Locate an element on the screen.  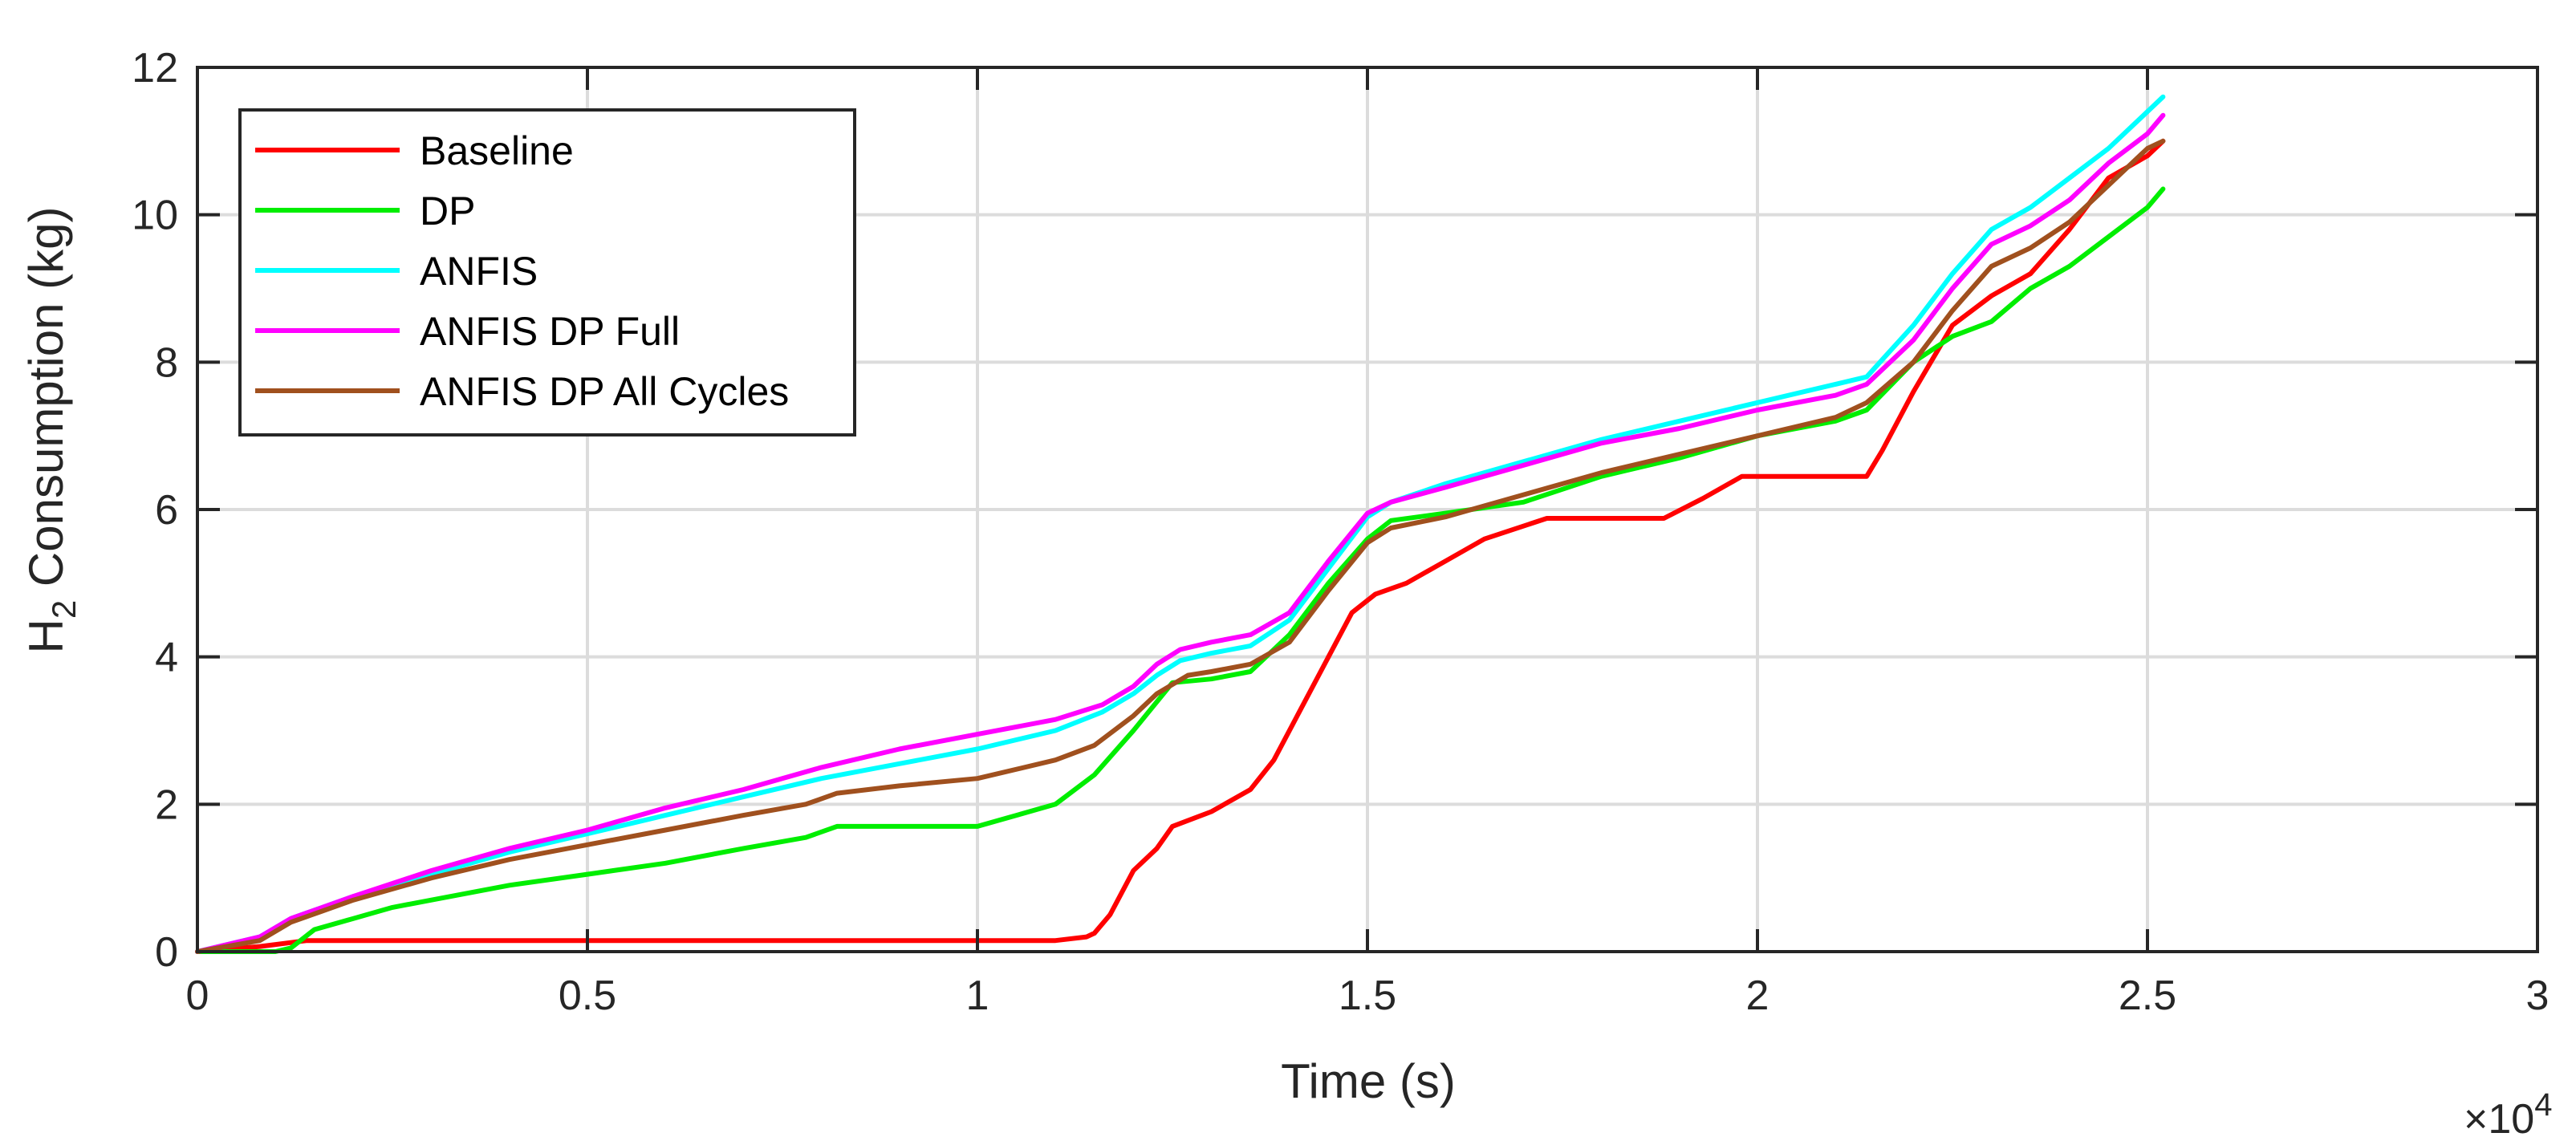
x-tick-label: 3 is located at coordinates (2538, 995).